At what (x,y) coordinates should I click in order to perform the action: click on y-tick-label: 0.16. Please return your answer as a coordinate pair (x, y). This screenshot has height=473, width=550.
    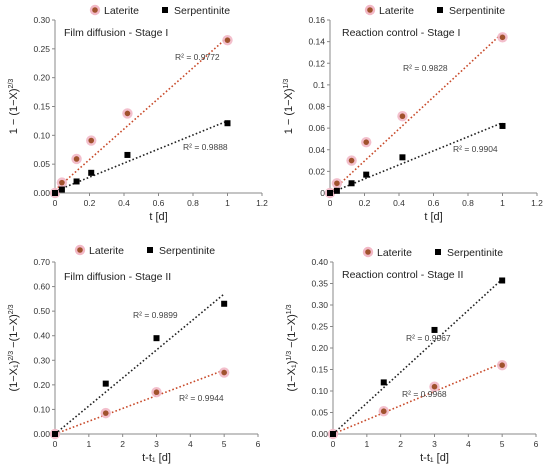
    Looking at the image, I should click on (316, 20).